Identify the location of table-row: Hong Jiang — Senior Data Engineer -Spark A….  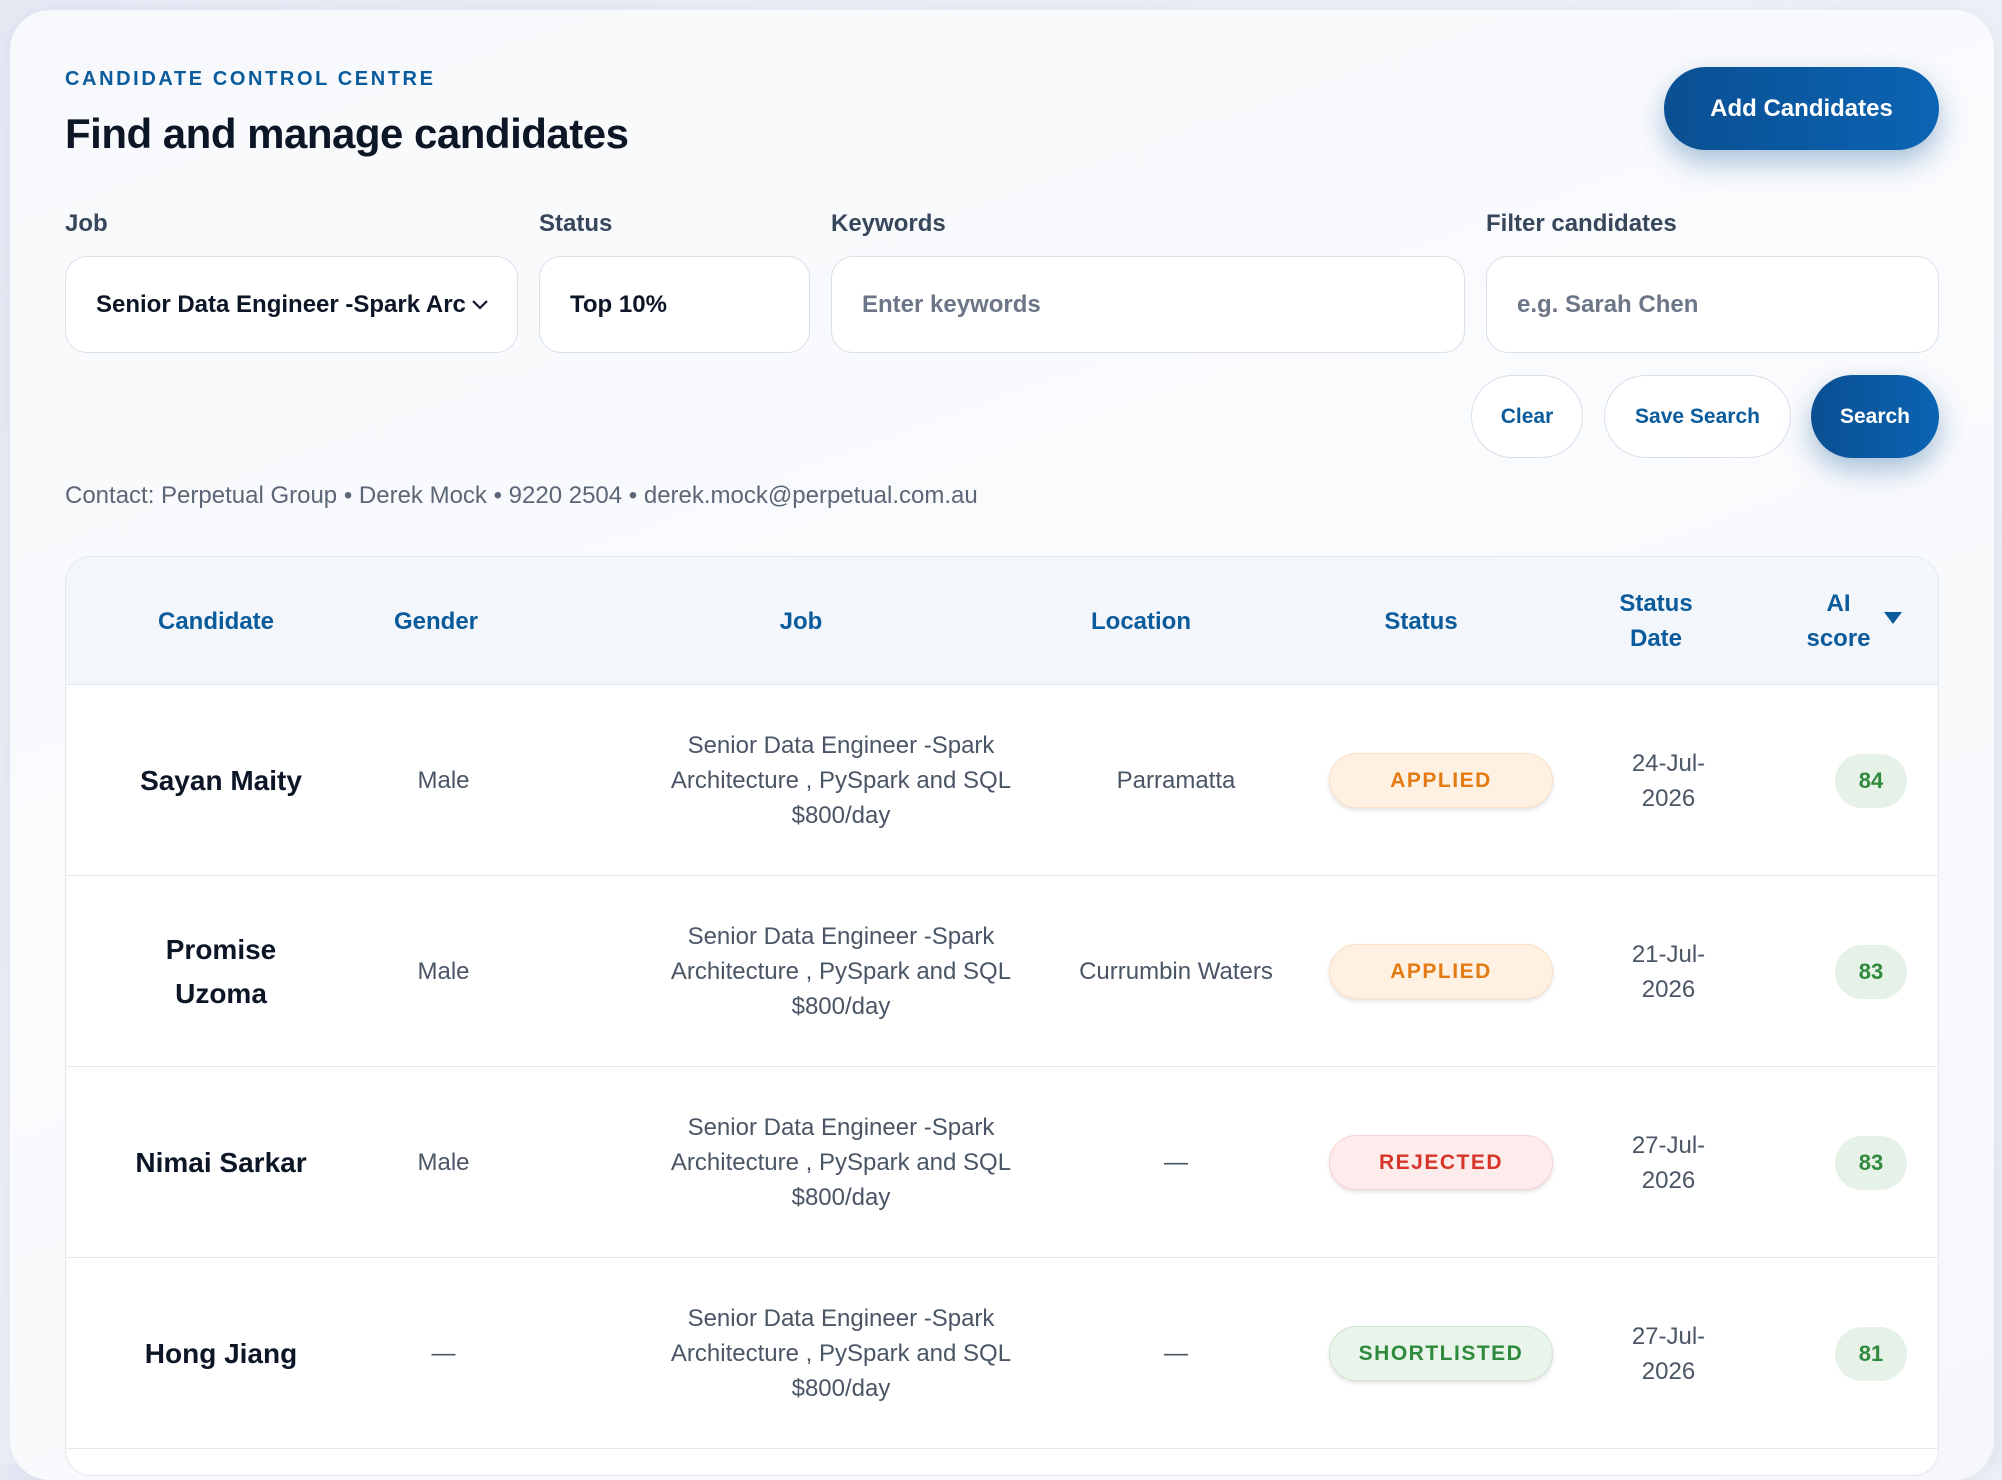
(1002, 1353).